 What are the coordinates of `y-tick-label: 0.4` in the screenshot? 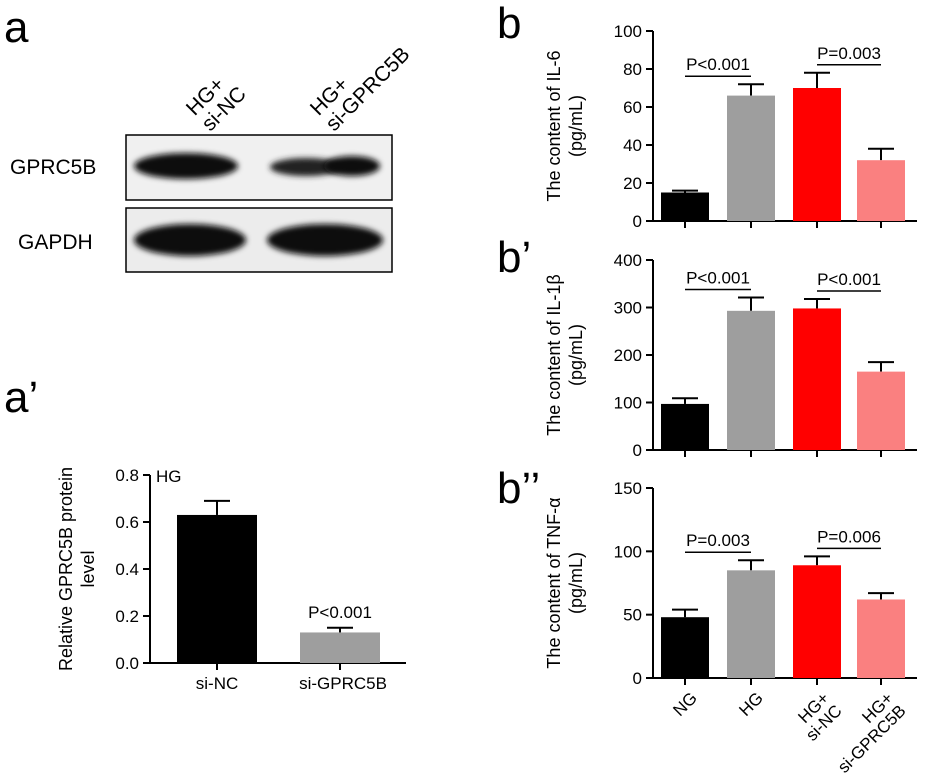 It's located at (127, 569).